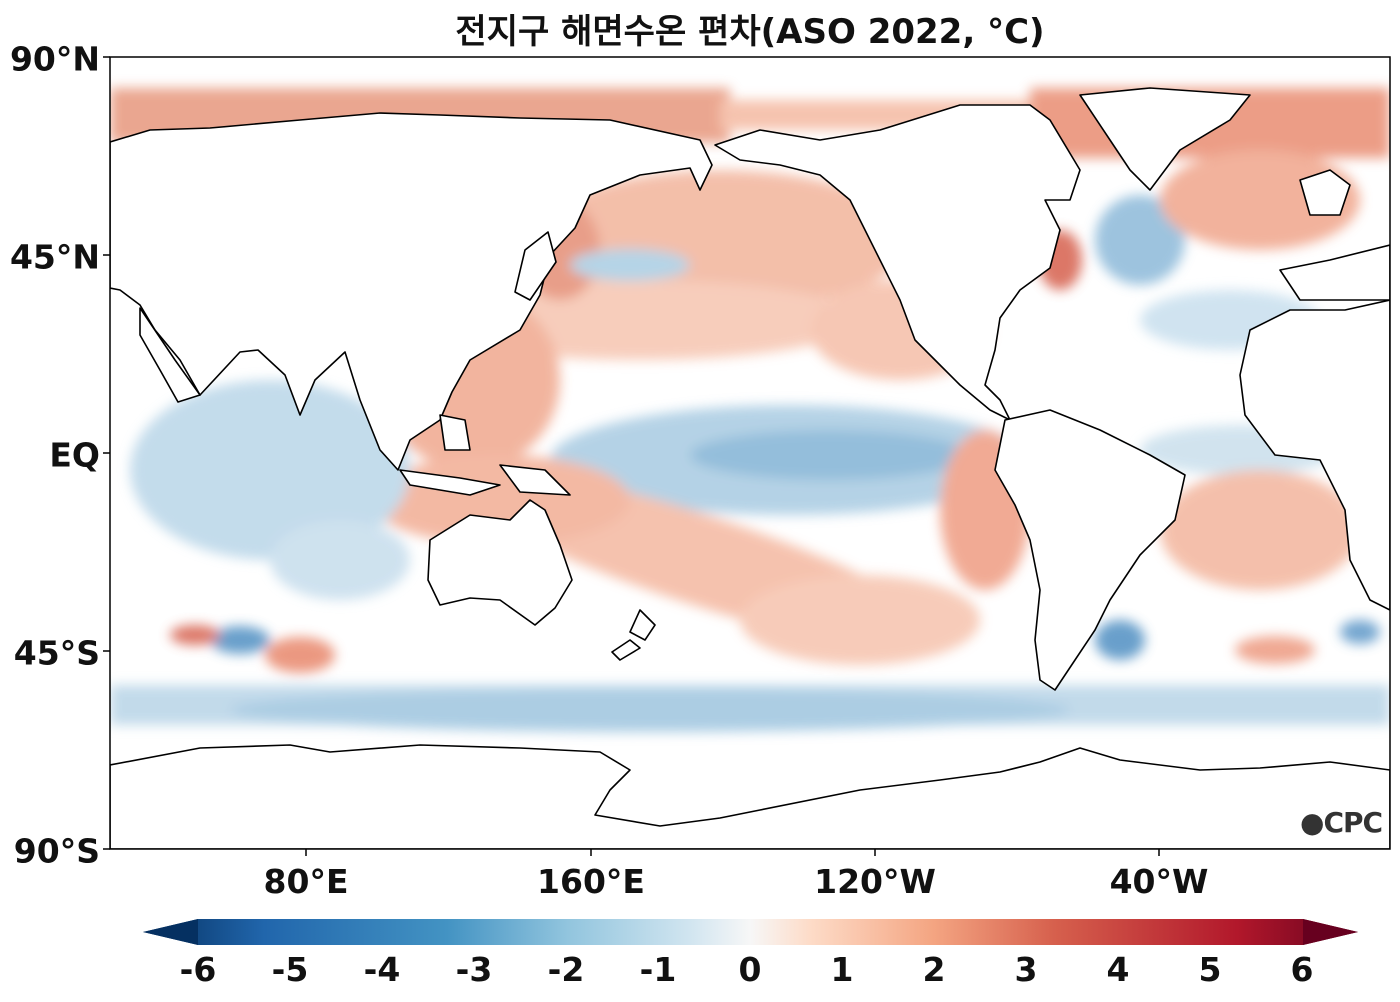 This screenshot has height=1002, width=1400. I want to click on logo-text: CPC, so click(1353, 822).